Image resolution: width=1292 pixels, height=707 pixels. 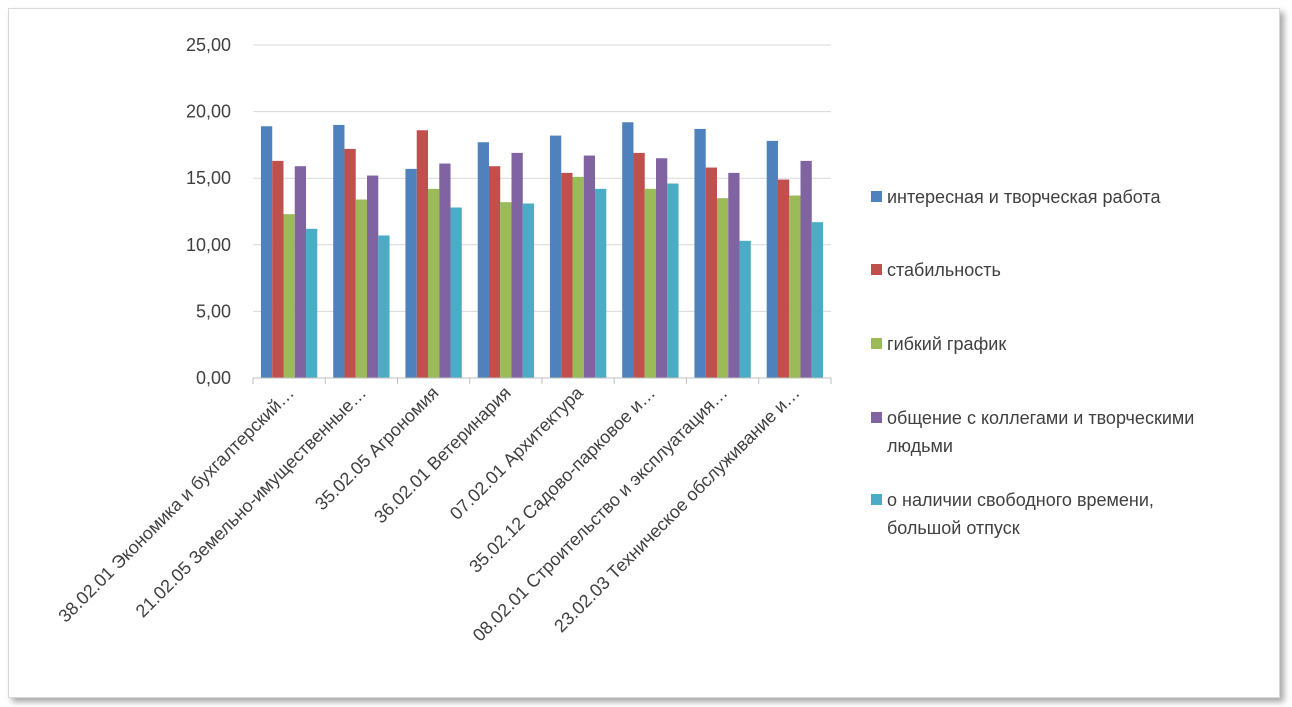 What do you see at coordinates (1020, 500) in the screenshot?
I see `legend-label: о наличии свободного времени,` at bounding box center [1020, 500].